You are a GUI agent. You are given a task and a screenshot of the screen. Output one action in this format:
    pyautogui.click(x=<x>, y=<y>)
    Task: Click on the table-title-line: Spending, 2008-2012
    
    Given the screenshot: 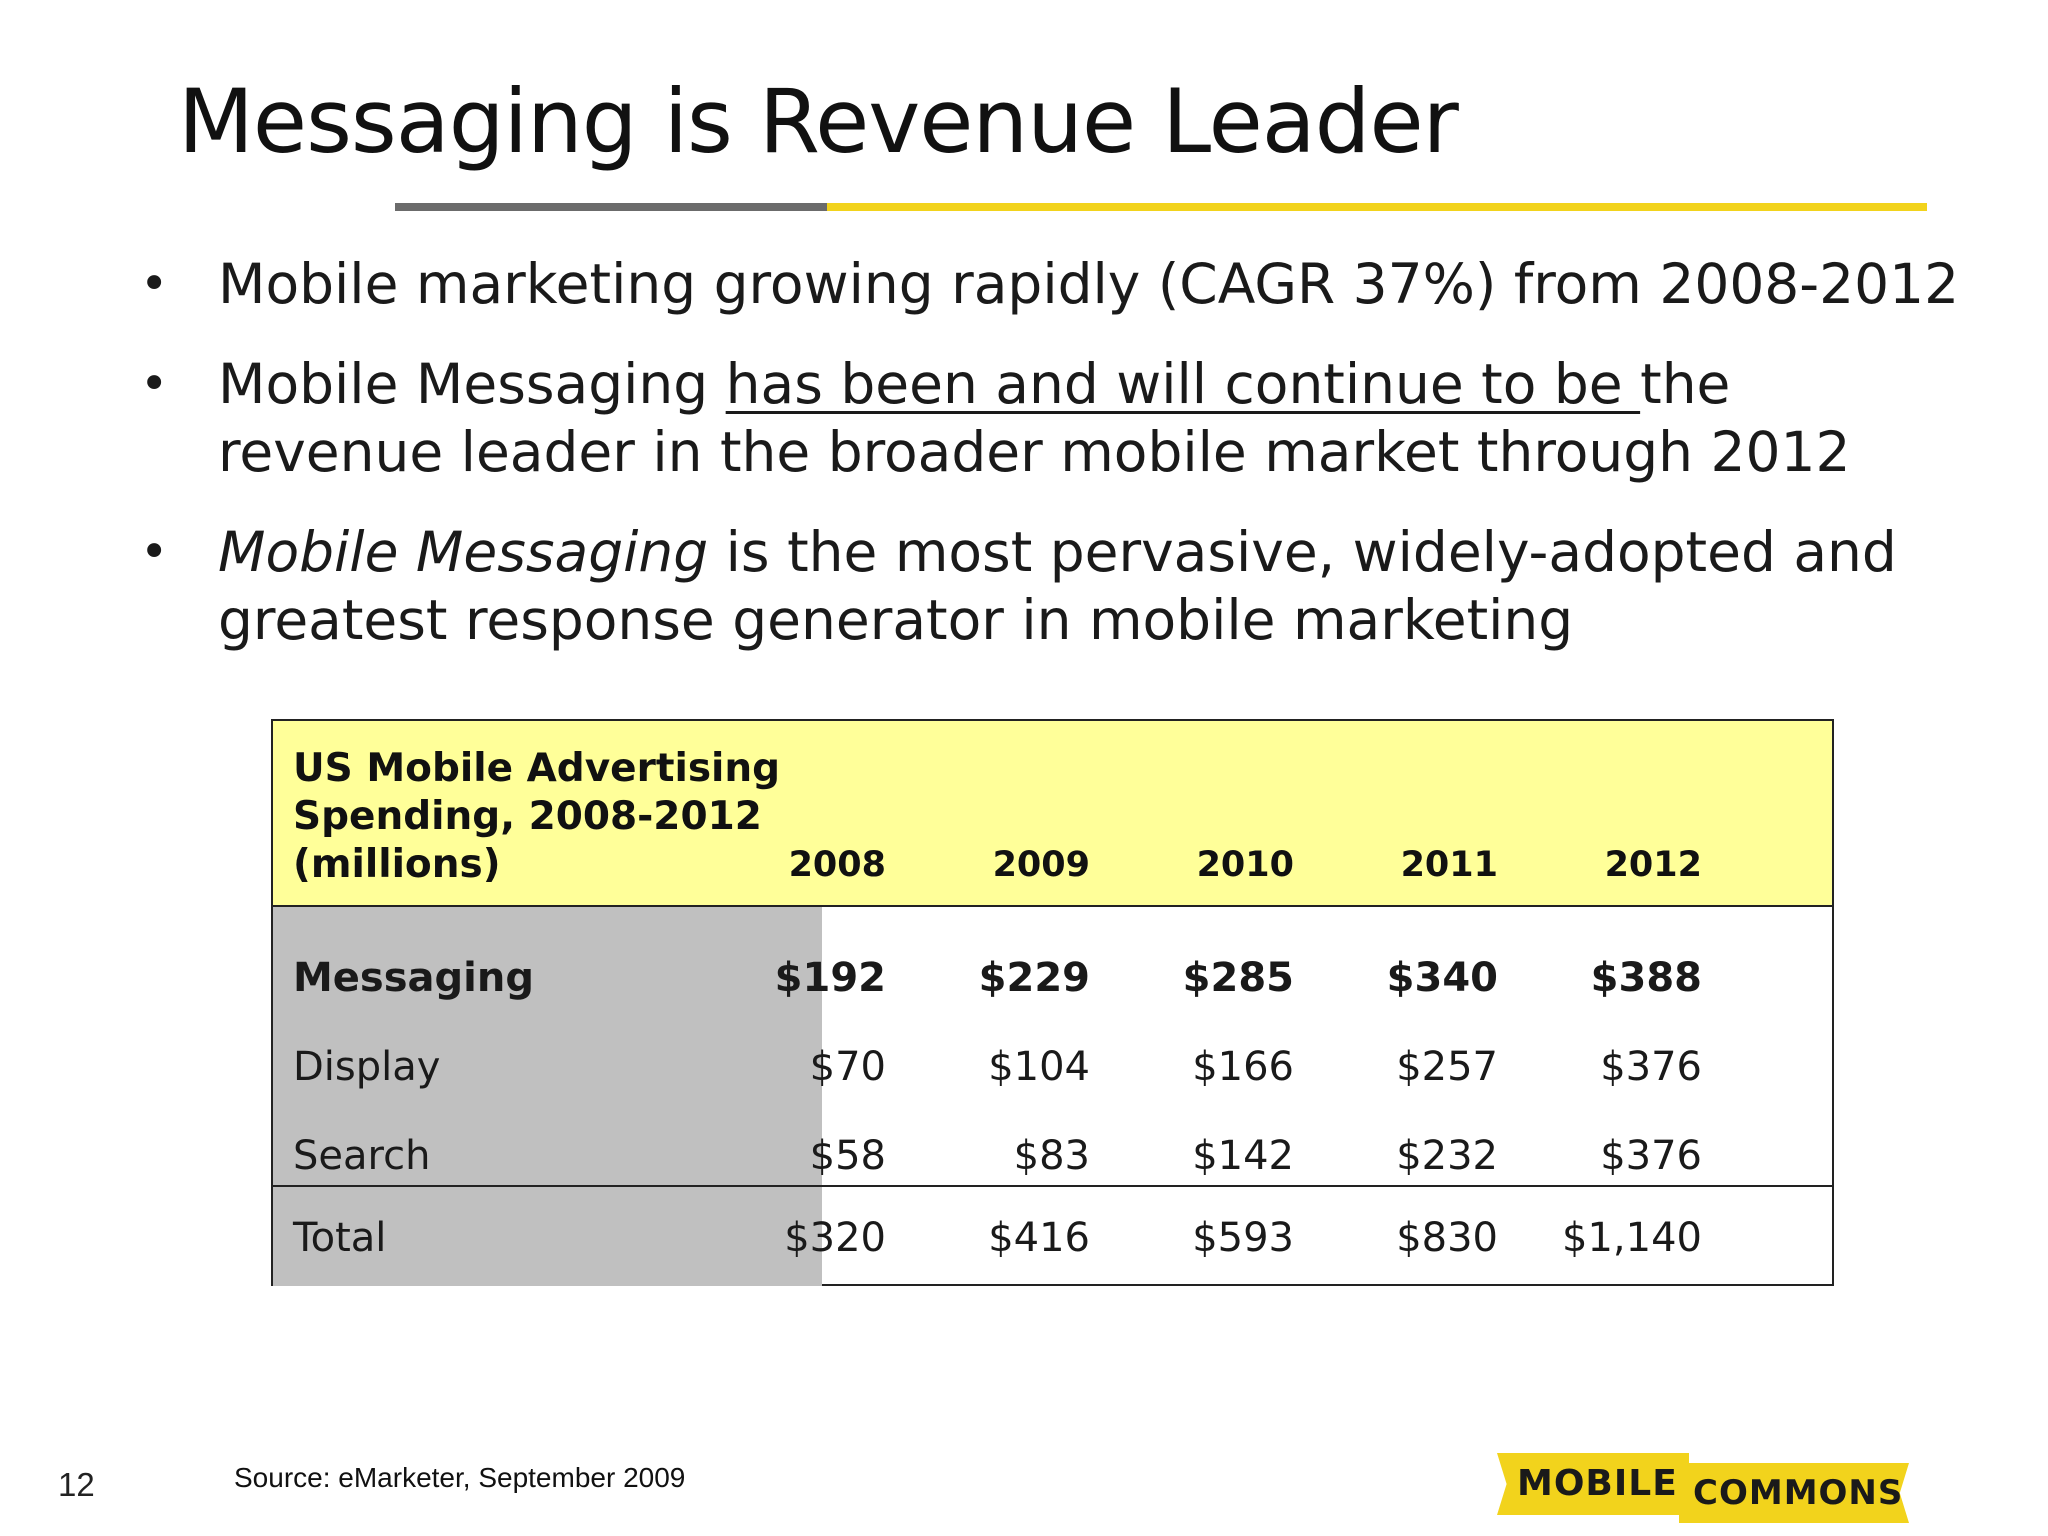 What is the action you would take?
    pyautogui.click(x=527, y=816)
    